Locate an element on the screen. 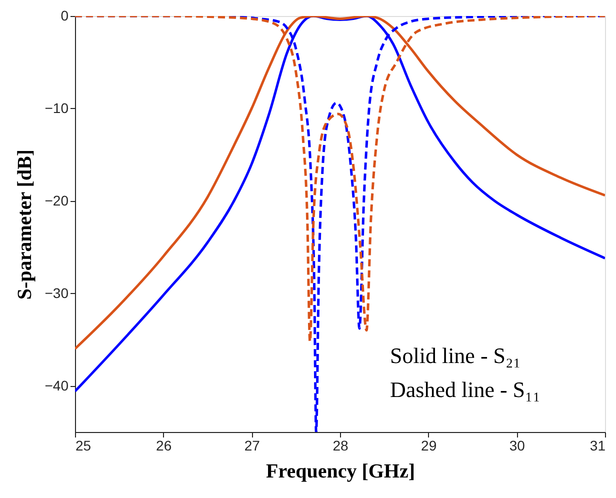 This screenshot has width=616, height=498. x-tick-label: 26 is located at coordinates (164, 446).